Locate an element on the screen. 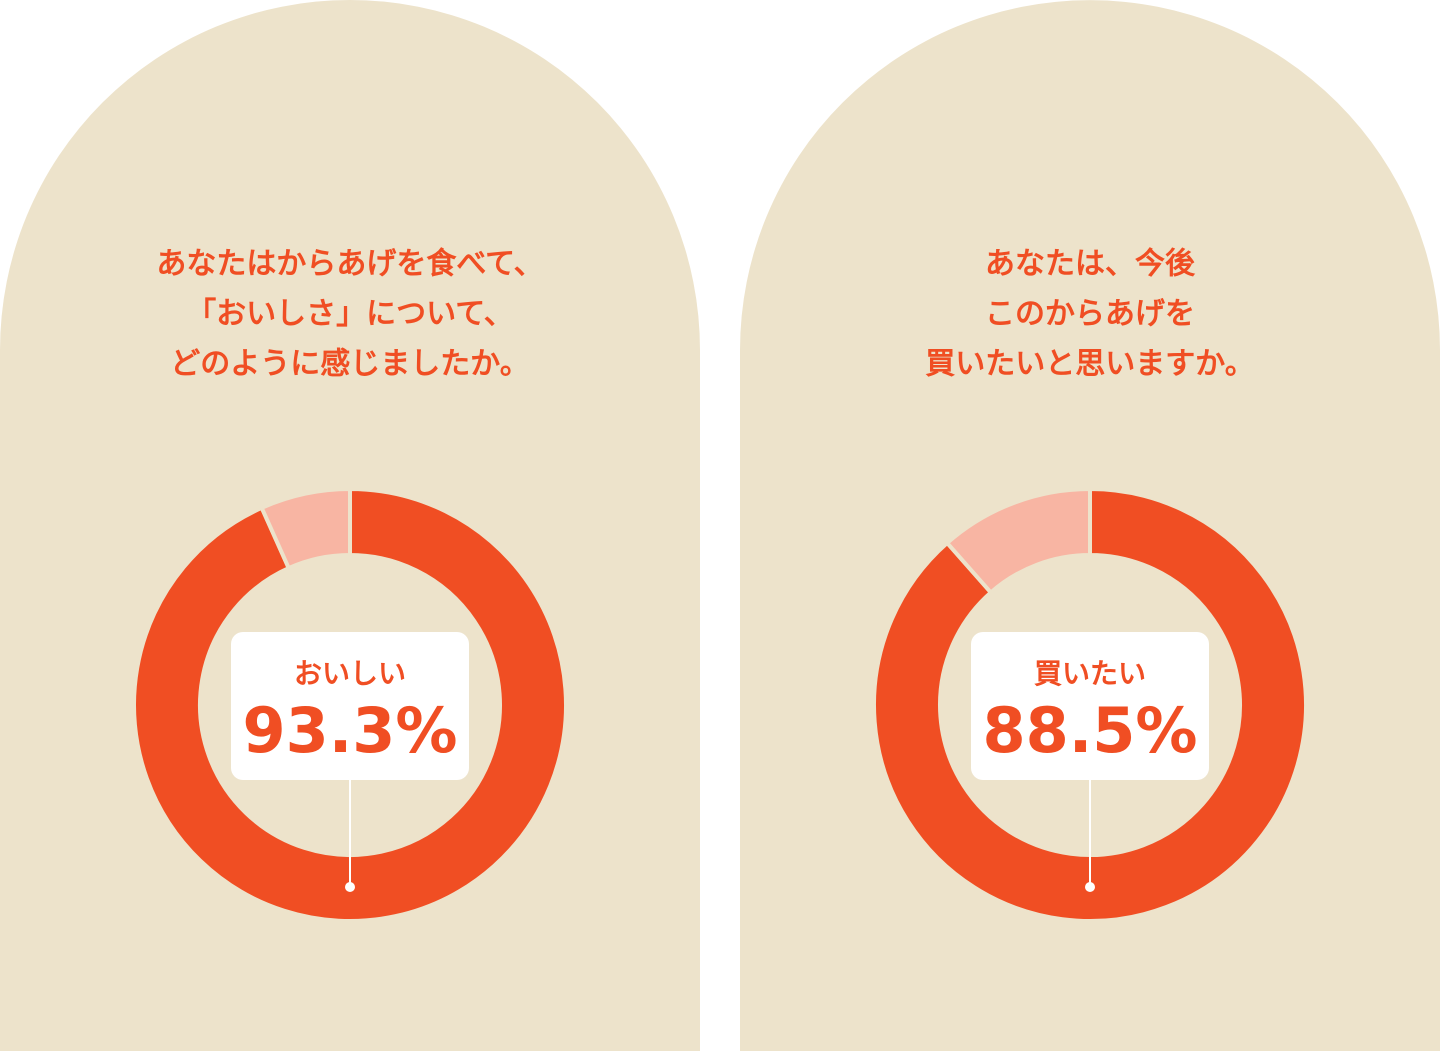 This screenshot has height=1051, width=1440. question-line: どのように感じましたか。 is located at coordinates (349, 364).